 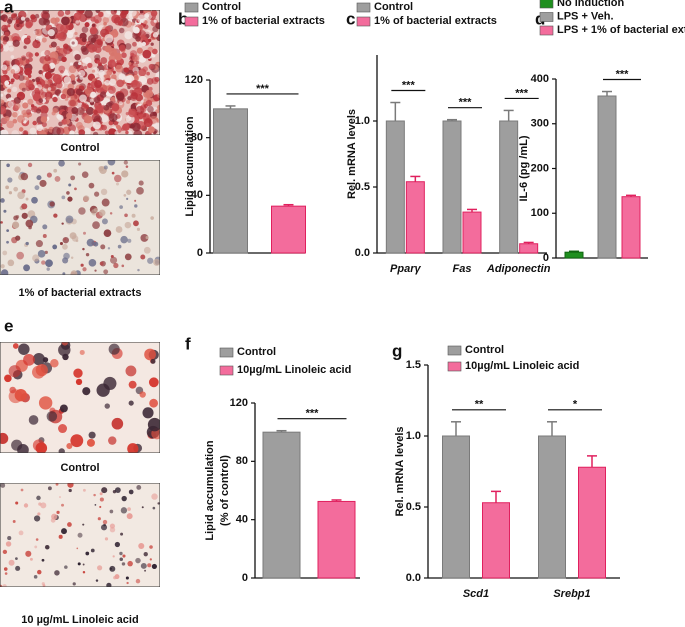 What do you see at coordinates (197, 195) in the screenshot?
I see `y-tick-label: 40` at bounding box center [197, 195].